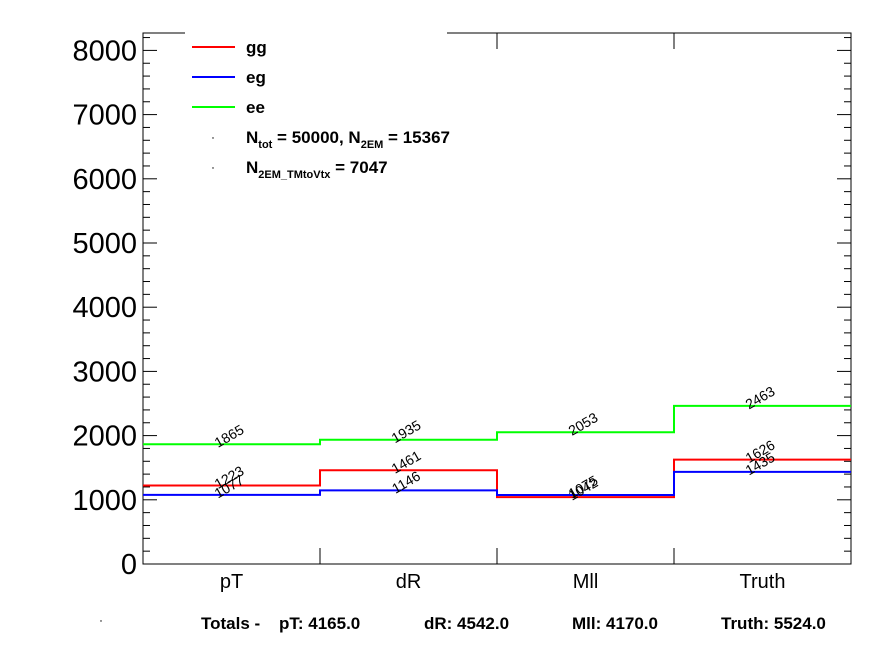 The image size is (896, 672). What do you see at coordinates (104, 308) in the screenshot?
I see `y-tick-label: 4000` at bounding box center [104, 308].